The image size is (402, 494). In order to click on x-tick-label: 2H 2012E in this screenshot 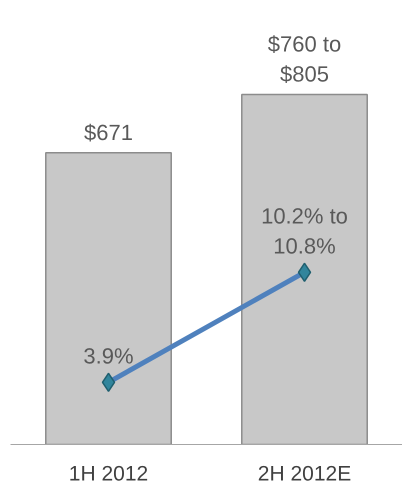, I will do `click(305, 474)`.